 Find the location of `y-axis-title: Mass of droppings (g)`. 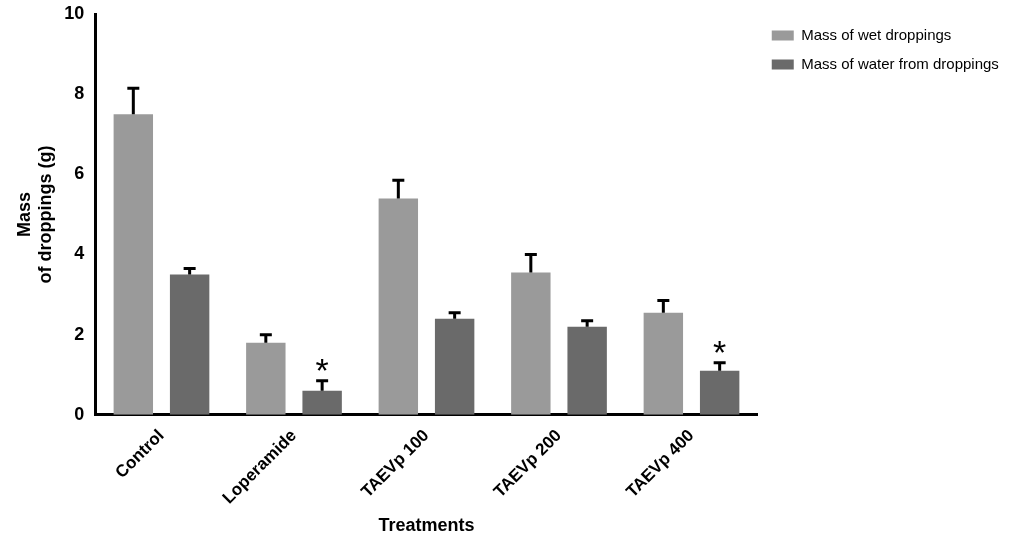

y-axis-title: Mass of droppings (g) is located at coordinates (34, 214).